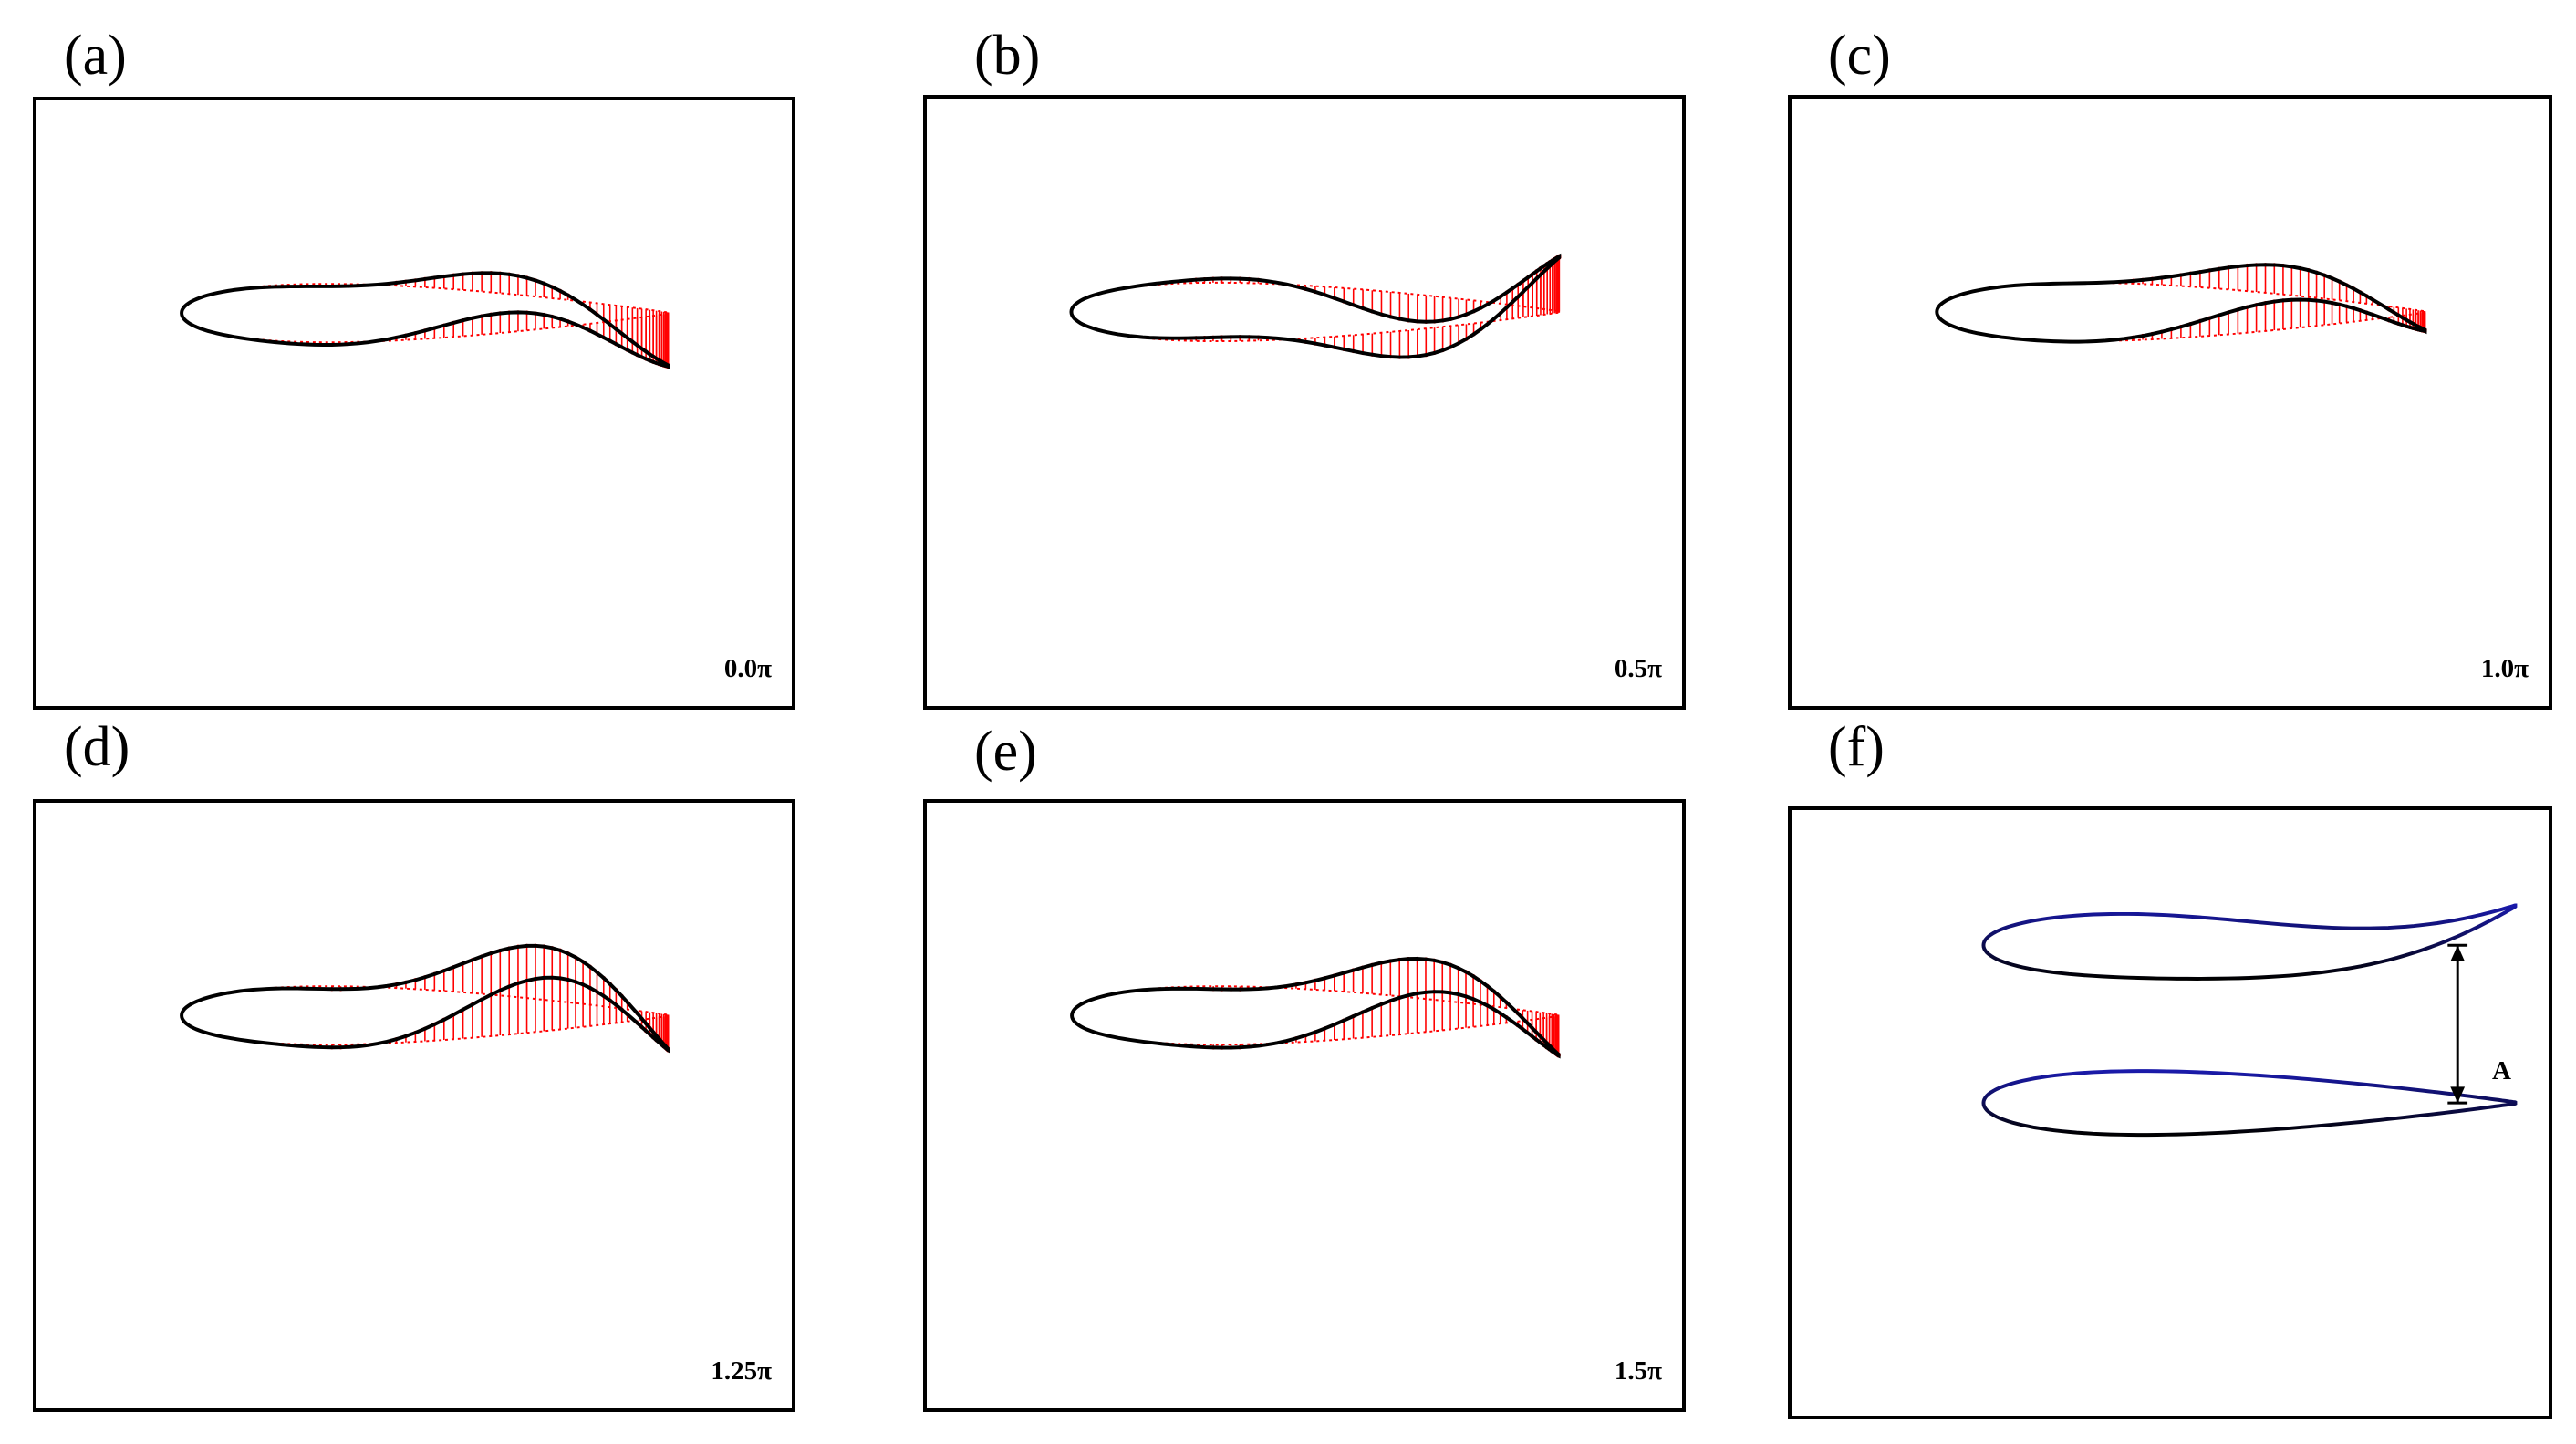  I want to click on panel-f-plot, so click(2249, 1020).